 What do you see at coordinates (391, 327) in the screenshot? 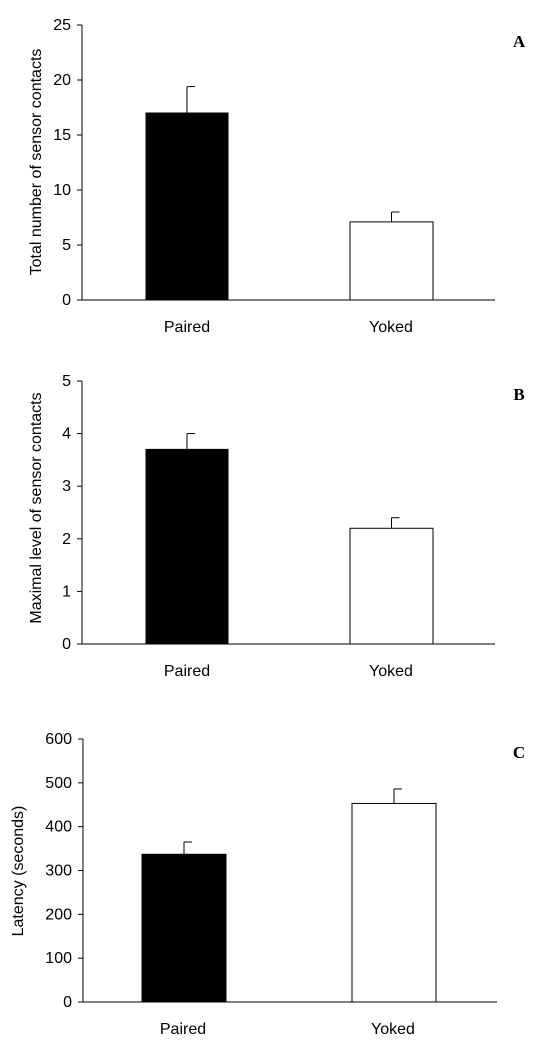
I see `panel-a-xtick-yoked: Yoked` at bounding box center [391, 327].